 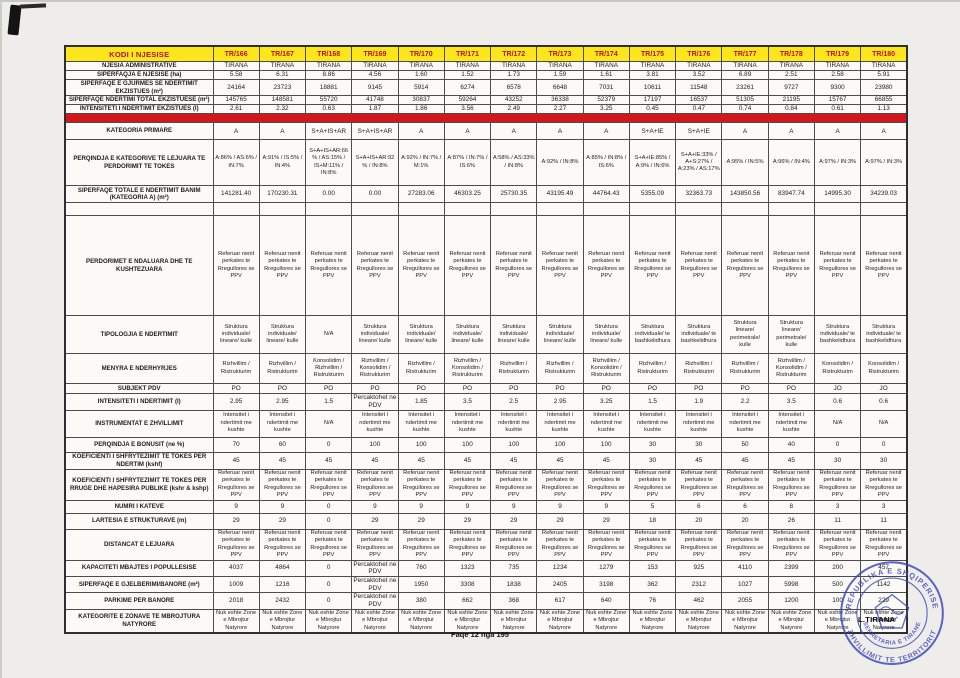 What do you see at coordinates (467, 100) in the screenshot?
I see `cell: 59264` at bounding box center [467, 100].